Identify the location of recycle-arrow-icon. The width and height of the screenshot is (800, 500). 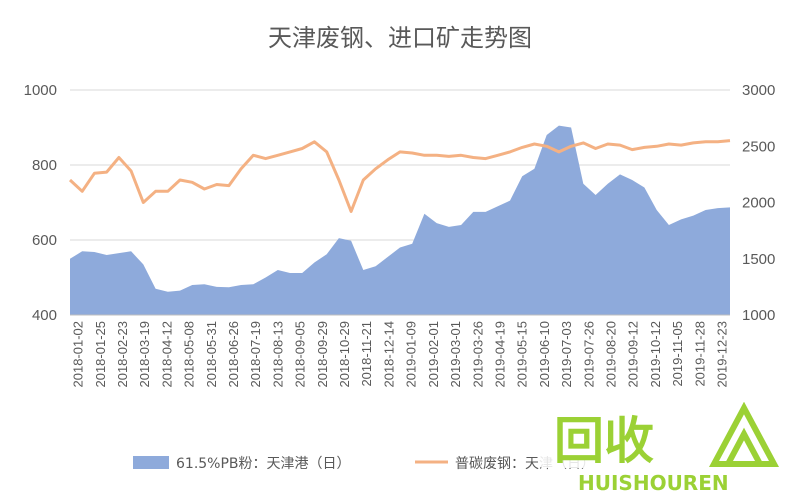
(744, 434).